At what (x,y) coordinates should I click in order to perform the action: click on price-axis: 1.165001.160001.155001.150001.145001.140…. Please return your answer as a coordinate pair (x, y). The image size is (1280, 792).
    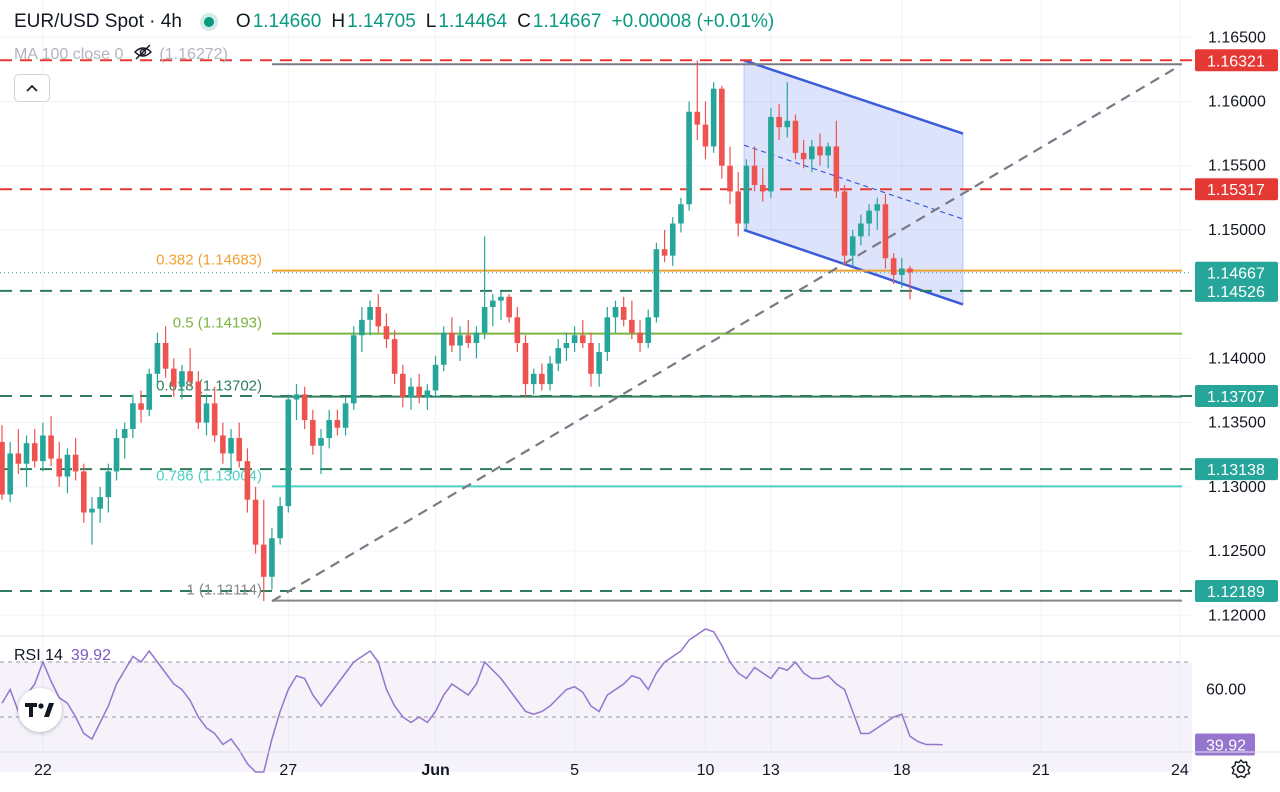
    Looking at the image, I should click on (1236, 392).